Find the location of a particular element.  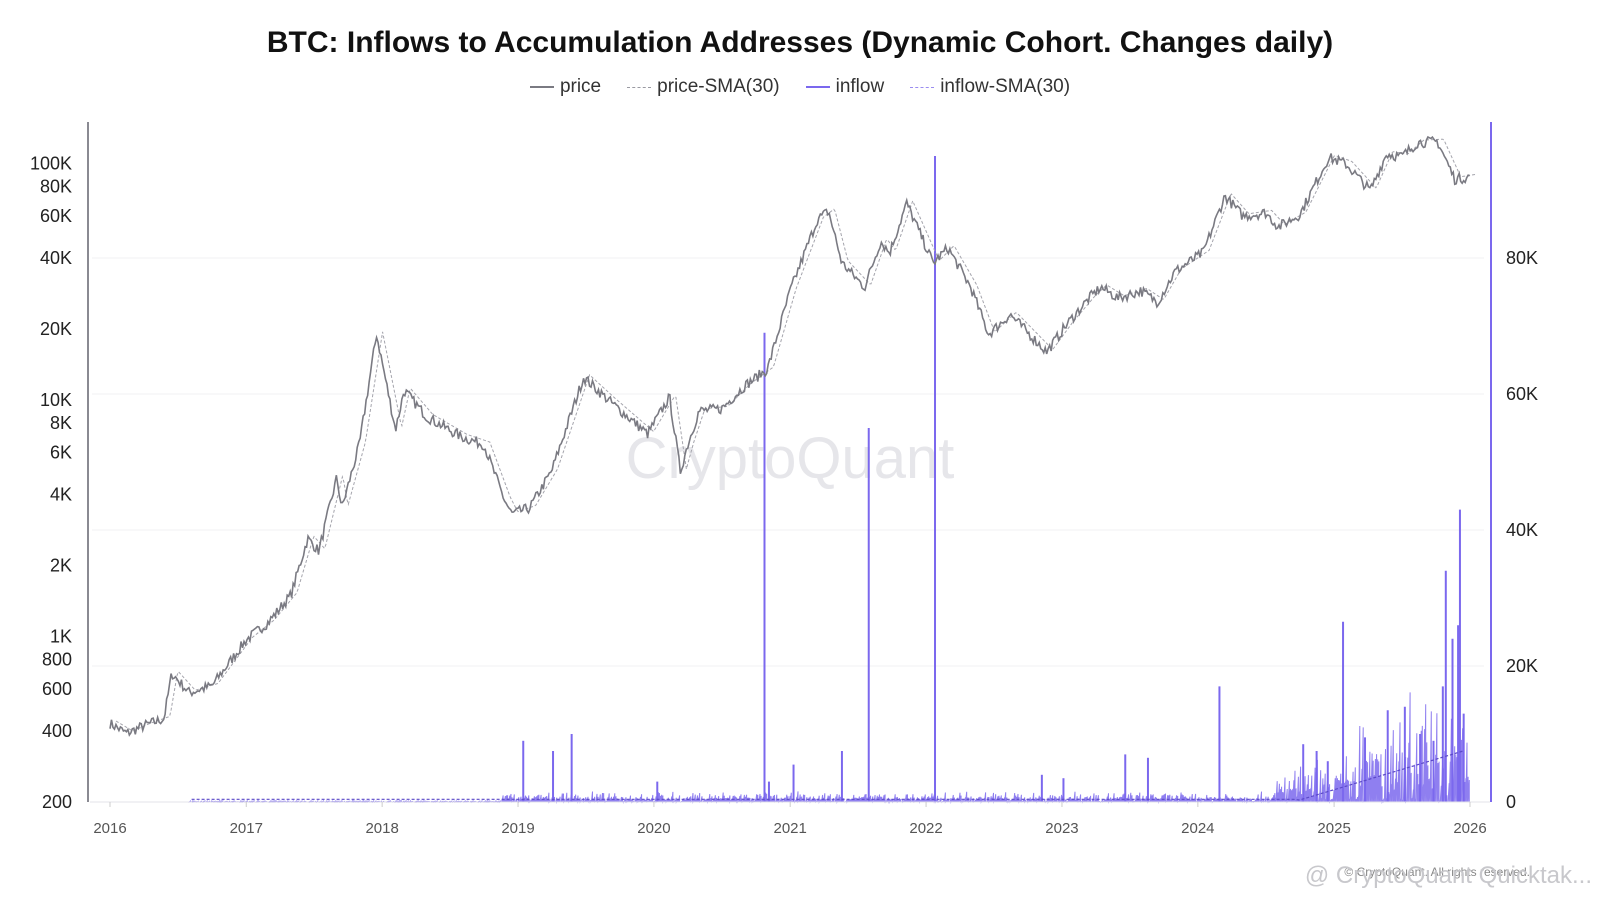

legend-label: inflow is located at coordinates (860, 86).